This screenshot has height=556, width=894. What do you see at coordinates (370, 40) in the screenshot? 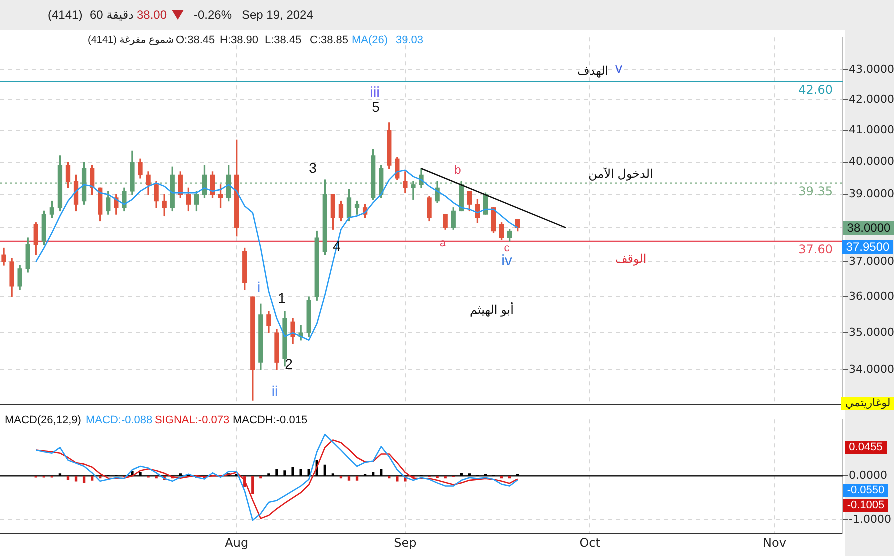
I see `text: MA(26)` at bounding box center [370, 40].